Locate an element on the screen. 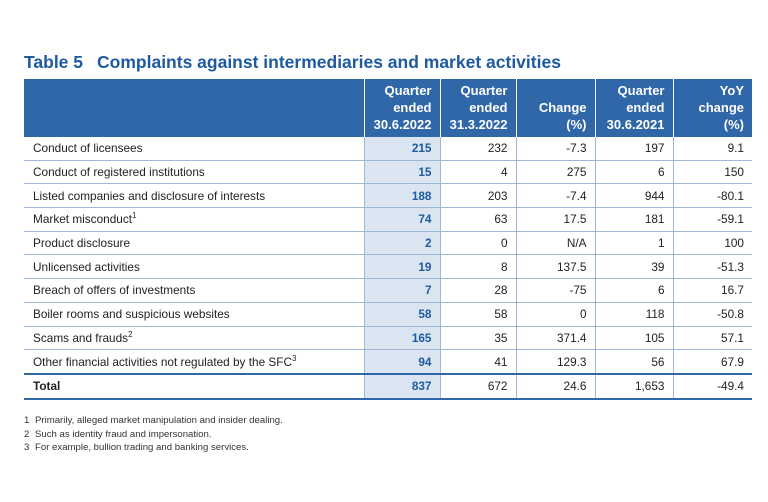  table-row: Market misconduct1 74 63 17.5 181 -59.1 is located at coordinates (388, 219).